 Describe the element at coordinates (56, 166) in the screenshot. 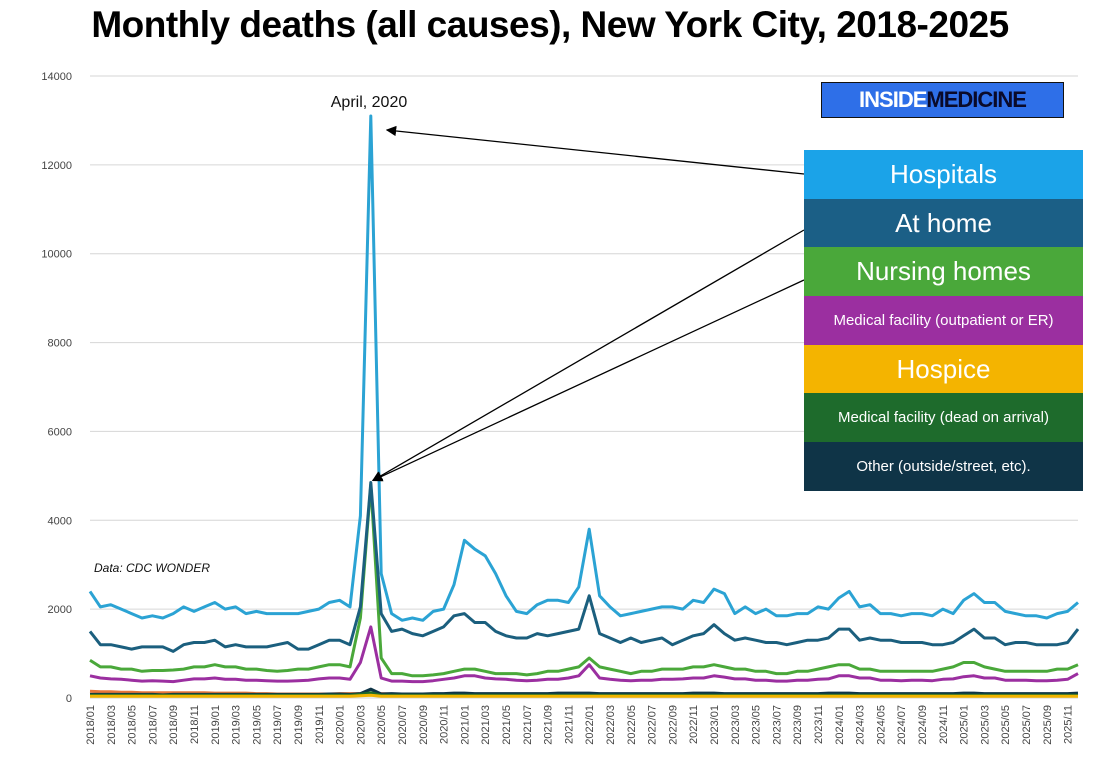

I see `y-tick-label: 12000` at that location.